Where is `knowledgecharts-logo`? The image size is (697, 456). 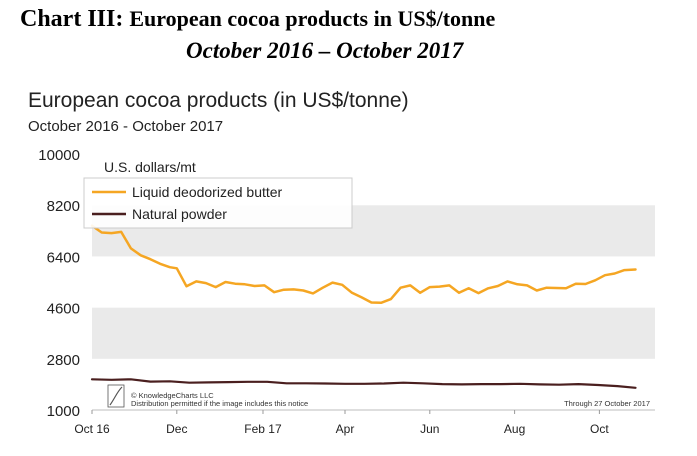 knowledgecharts-logo is located at coordinates (116, 396).